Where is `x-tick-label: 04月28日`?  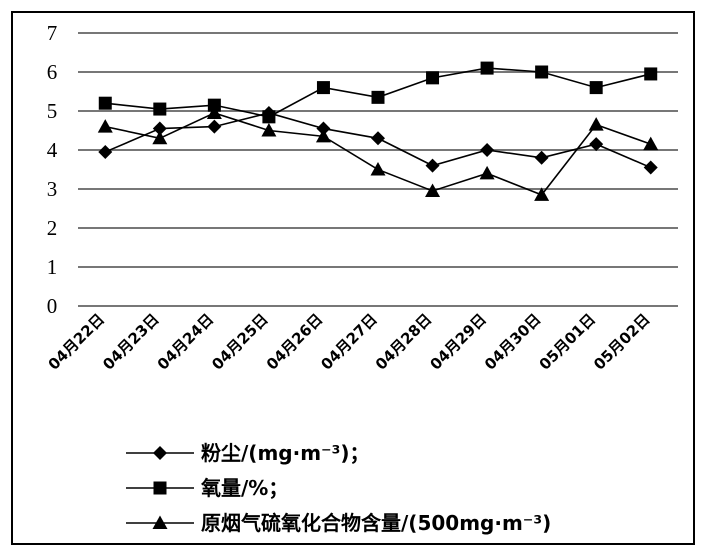
x-tick-label: 04月28日 is located at coordinates (403, 341).